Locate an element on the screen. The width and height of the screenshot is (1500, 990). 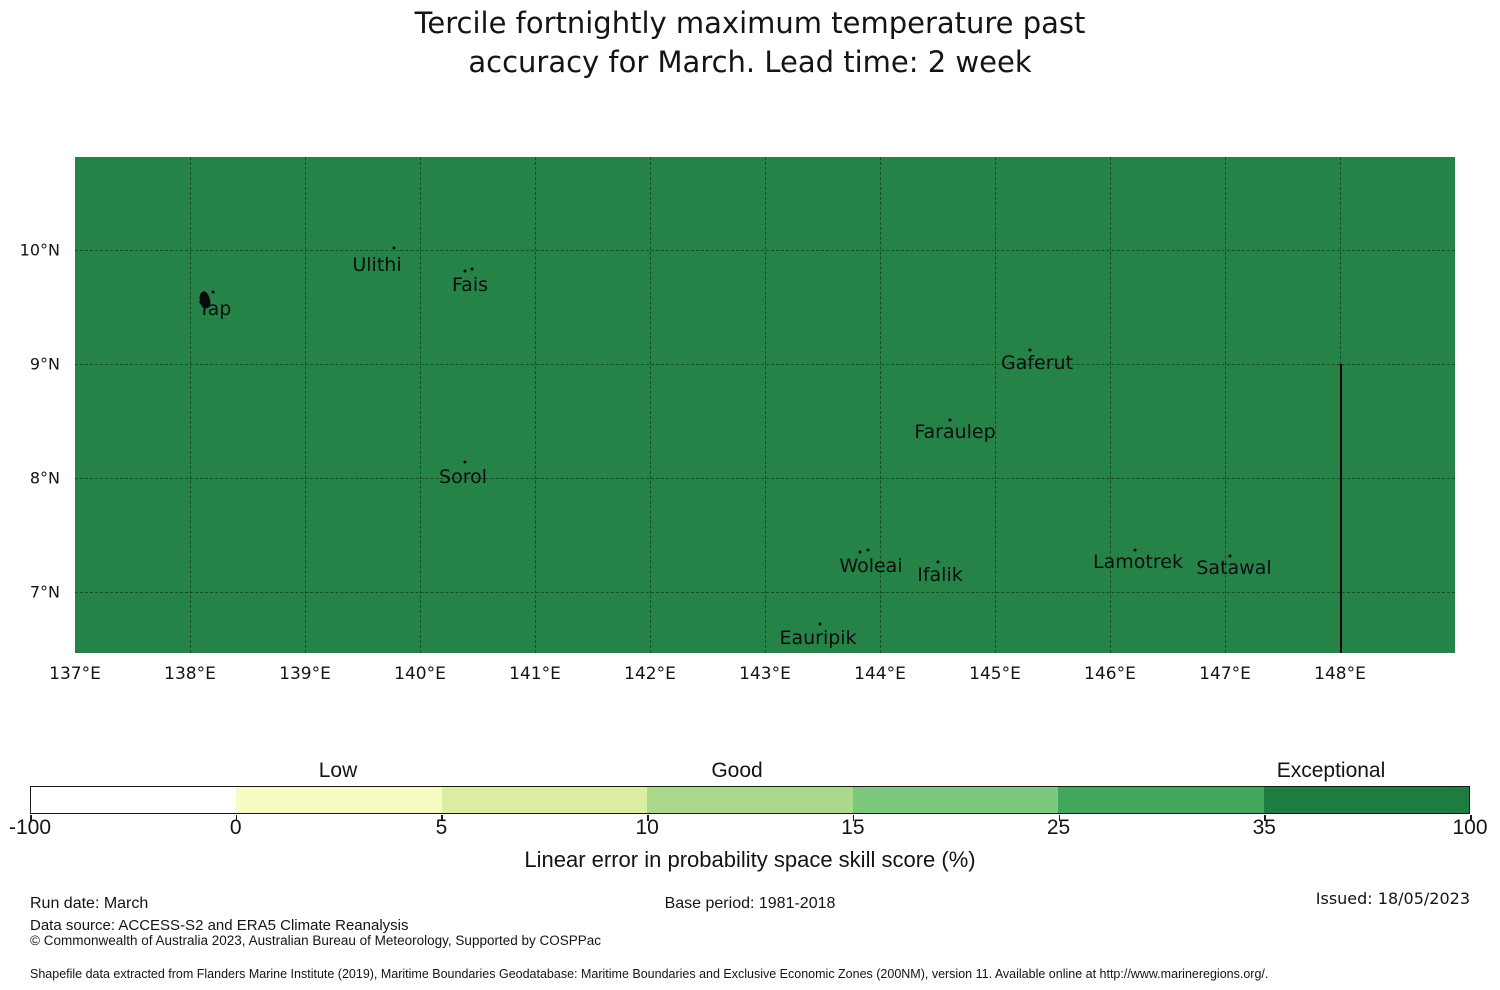
island-label-ifalik: Ifalik is located at coordinates (940, 575).